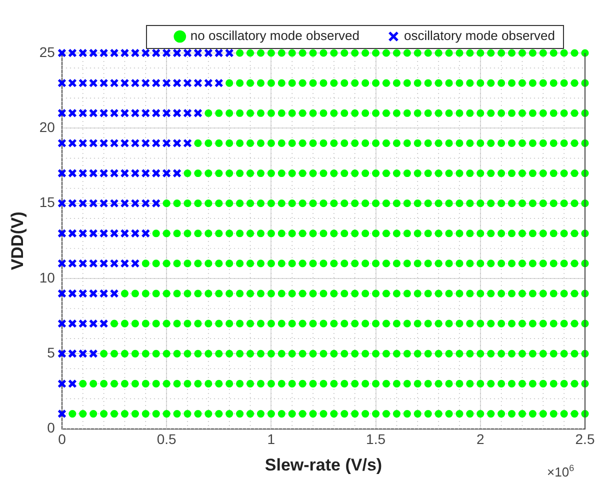 This screenshot has height=500, width=599. Describe the element at coordinates (480, 36) in the screenshot. I see `legend-label: oscillatory mode observed` at that location.